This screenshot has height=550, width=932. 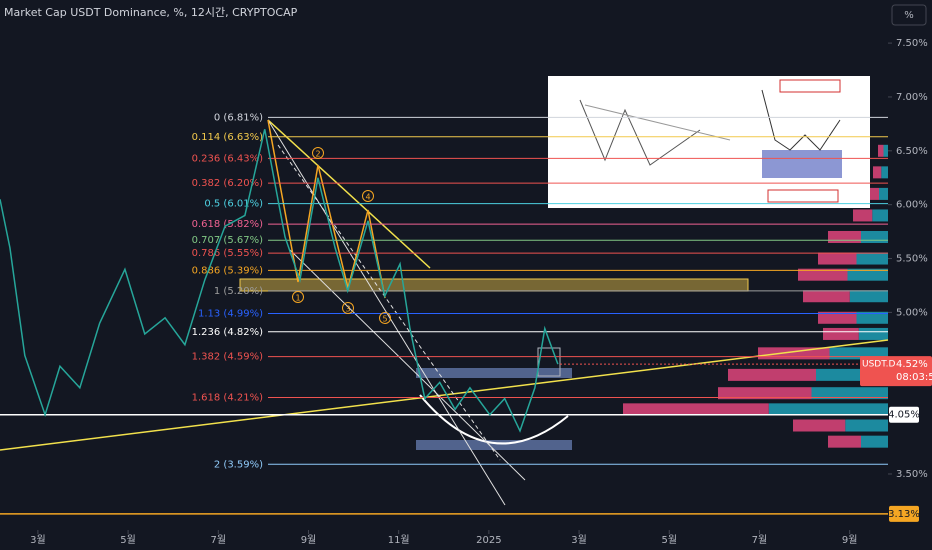 What do you see at coordinates (238, 464) in the screenshot?
I see `fib-label: 2 (3.59%)` at bounding box center [238, 464].